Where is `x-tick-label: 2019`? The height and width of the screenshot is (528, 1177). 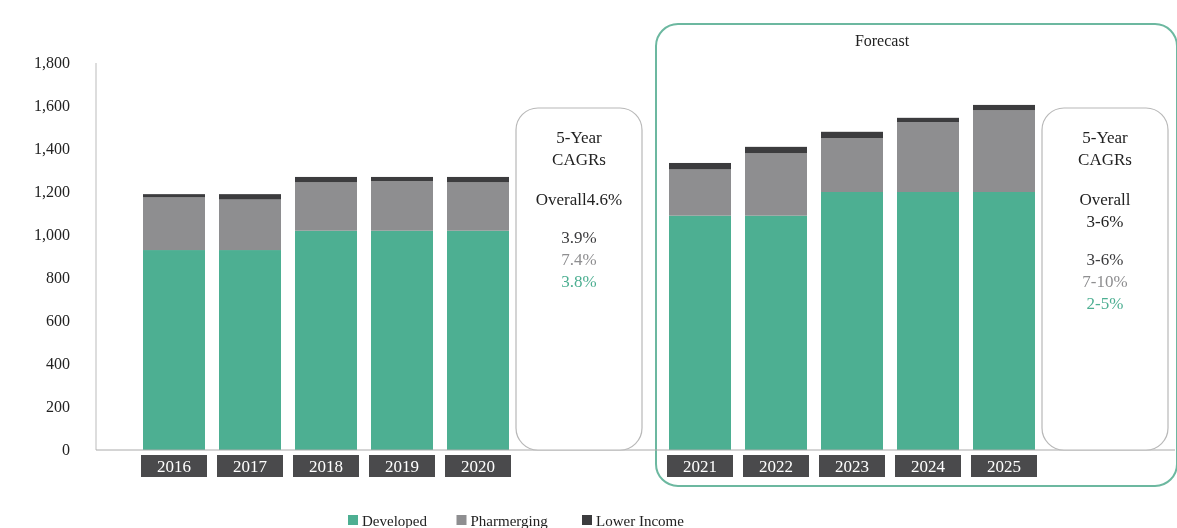 x-tick-label: 2019 is located at coordinates (402, 466).